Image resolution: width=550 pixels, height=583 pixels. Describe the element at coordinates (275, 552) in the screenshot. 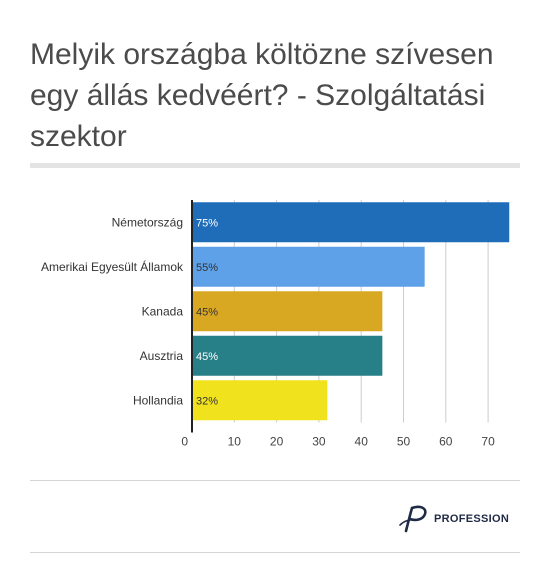

I see `footer-divider-bottom` at that location.